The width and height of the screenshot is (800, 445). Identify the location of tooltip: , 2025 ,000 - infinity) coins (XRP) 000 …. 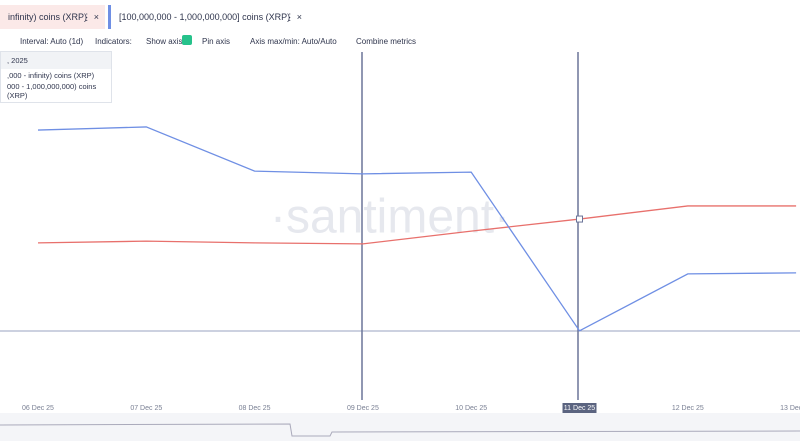
(56, 77).